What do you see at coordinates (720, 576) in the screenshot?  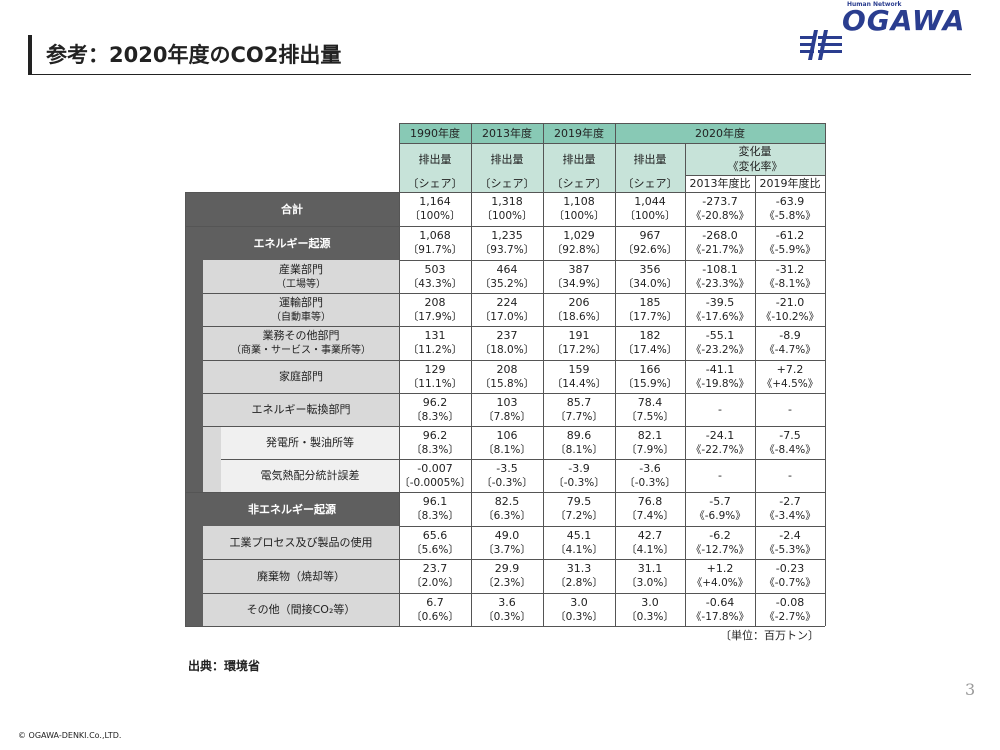 I see `table-cell: +1.2 《+4.0%》` at bounding box center [720, 576].